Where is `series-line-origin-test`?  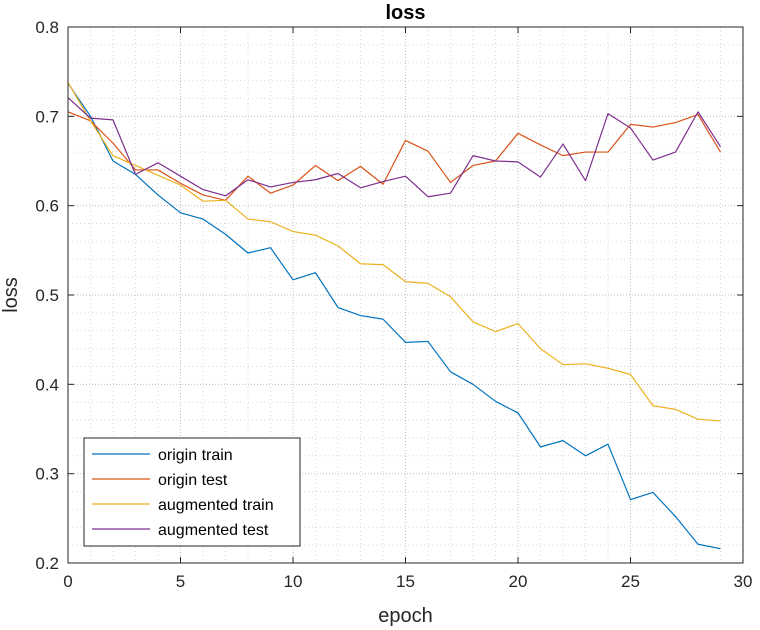
series-line-origin-test is located at coordinates (394, 156).